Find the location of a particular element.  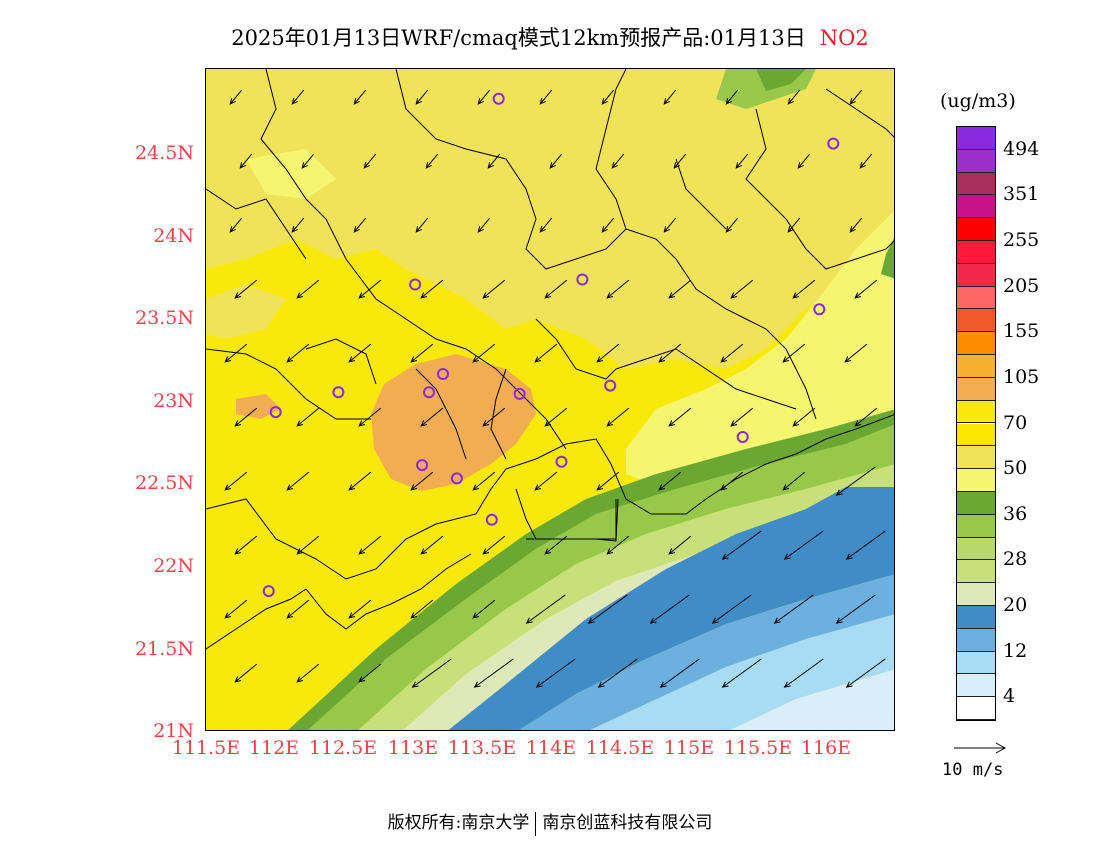

field-band-blue-pale is located at coordinates (812, 699).